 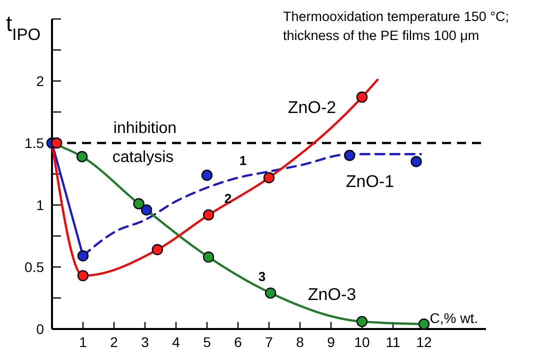 I want to click on y-tick-label: 0, so click(x=40, y=329).